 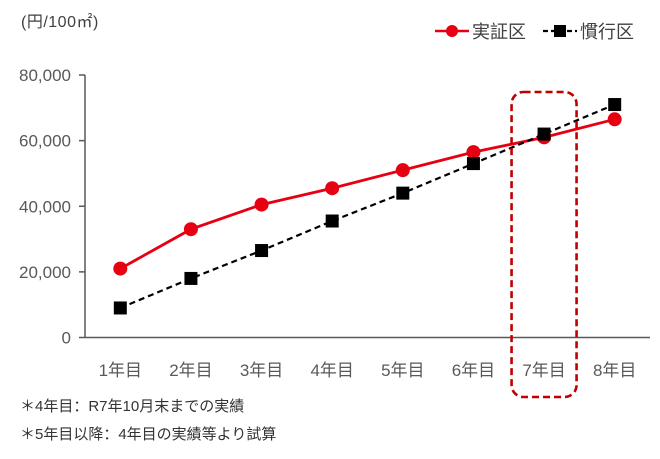 I want to click on y-tick-label: 20,000, so click(x=45, y=272).